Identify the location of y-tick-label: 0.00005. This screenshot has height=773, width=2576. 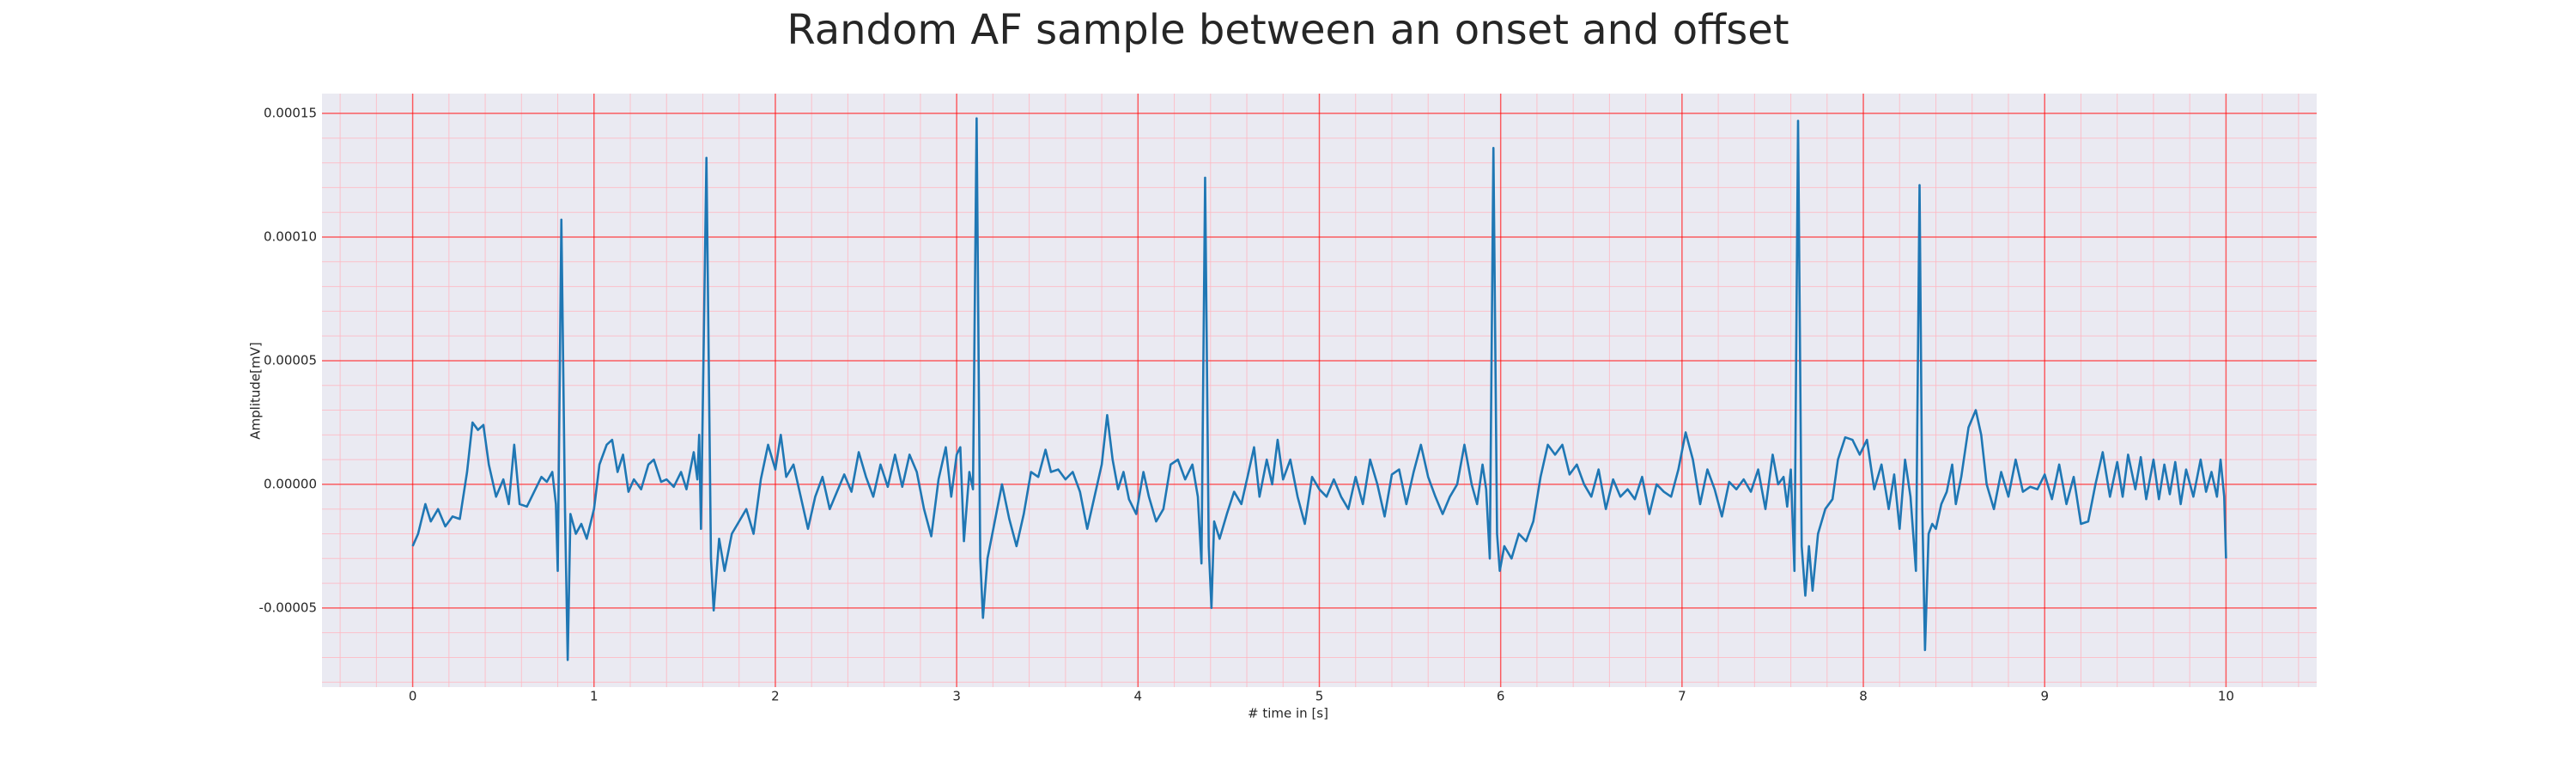
(291, 360).